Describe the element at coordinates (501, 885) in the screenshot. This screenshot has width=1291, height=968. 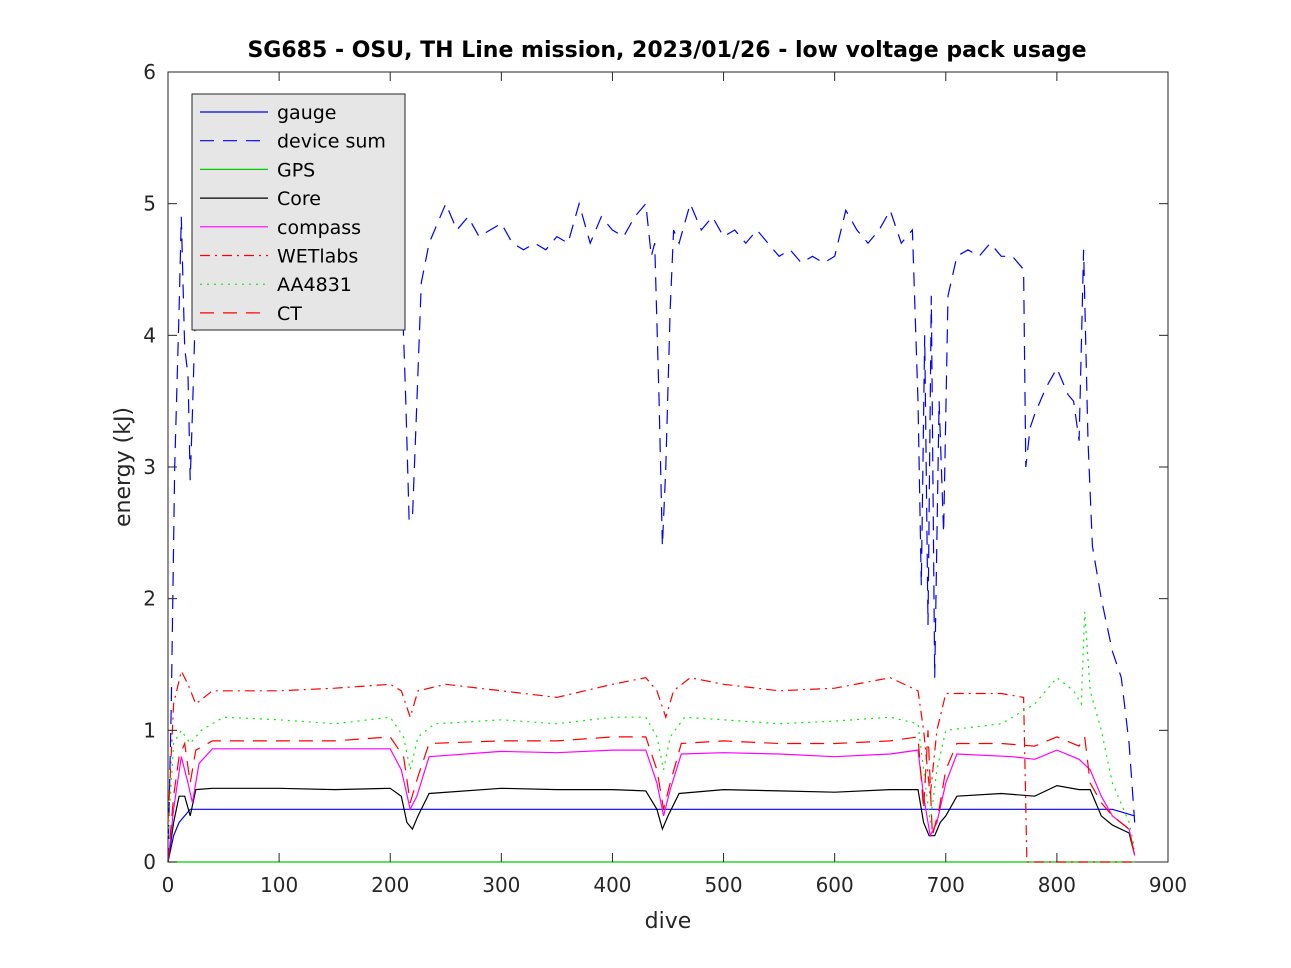
I see `x-tick-label: 300` at that location.